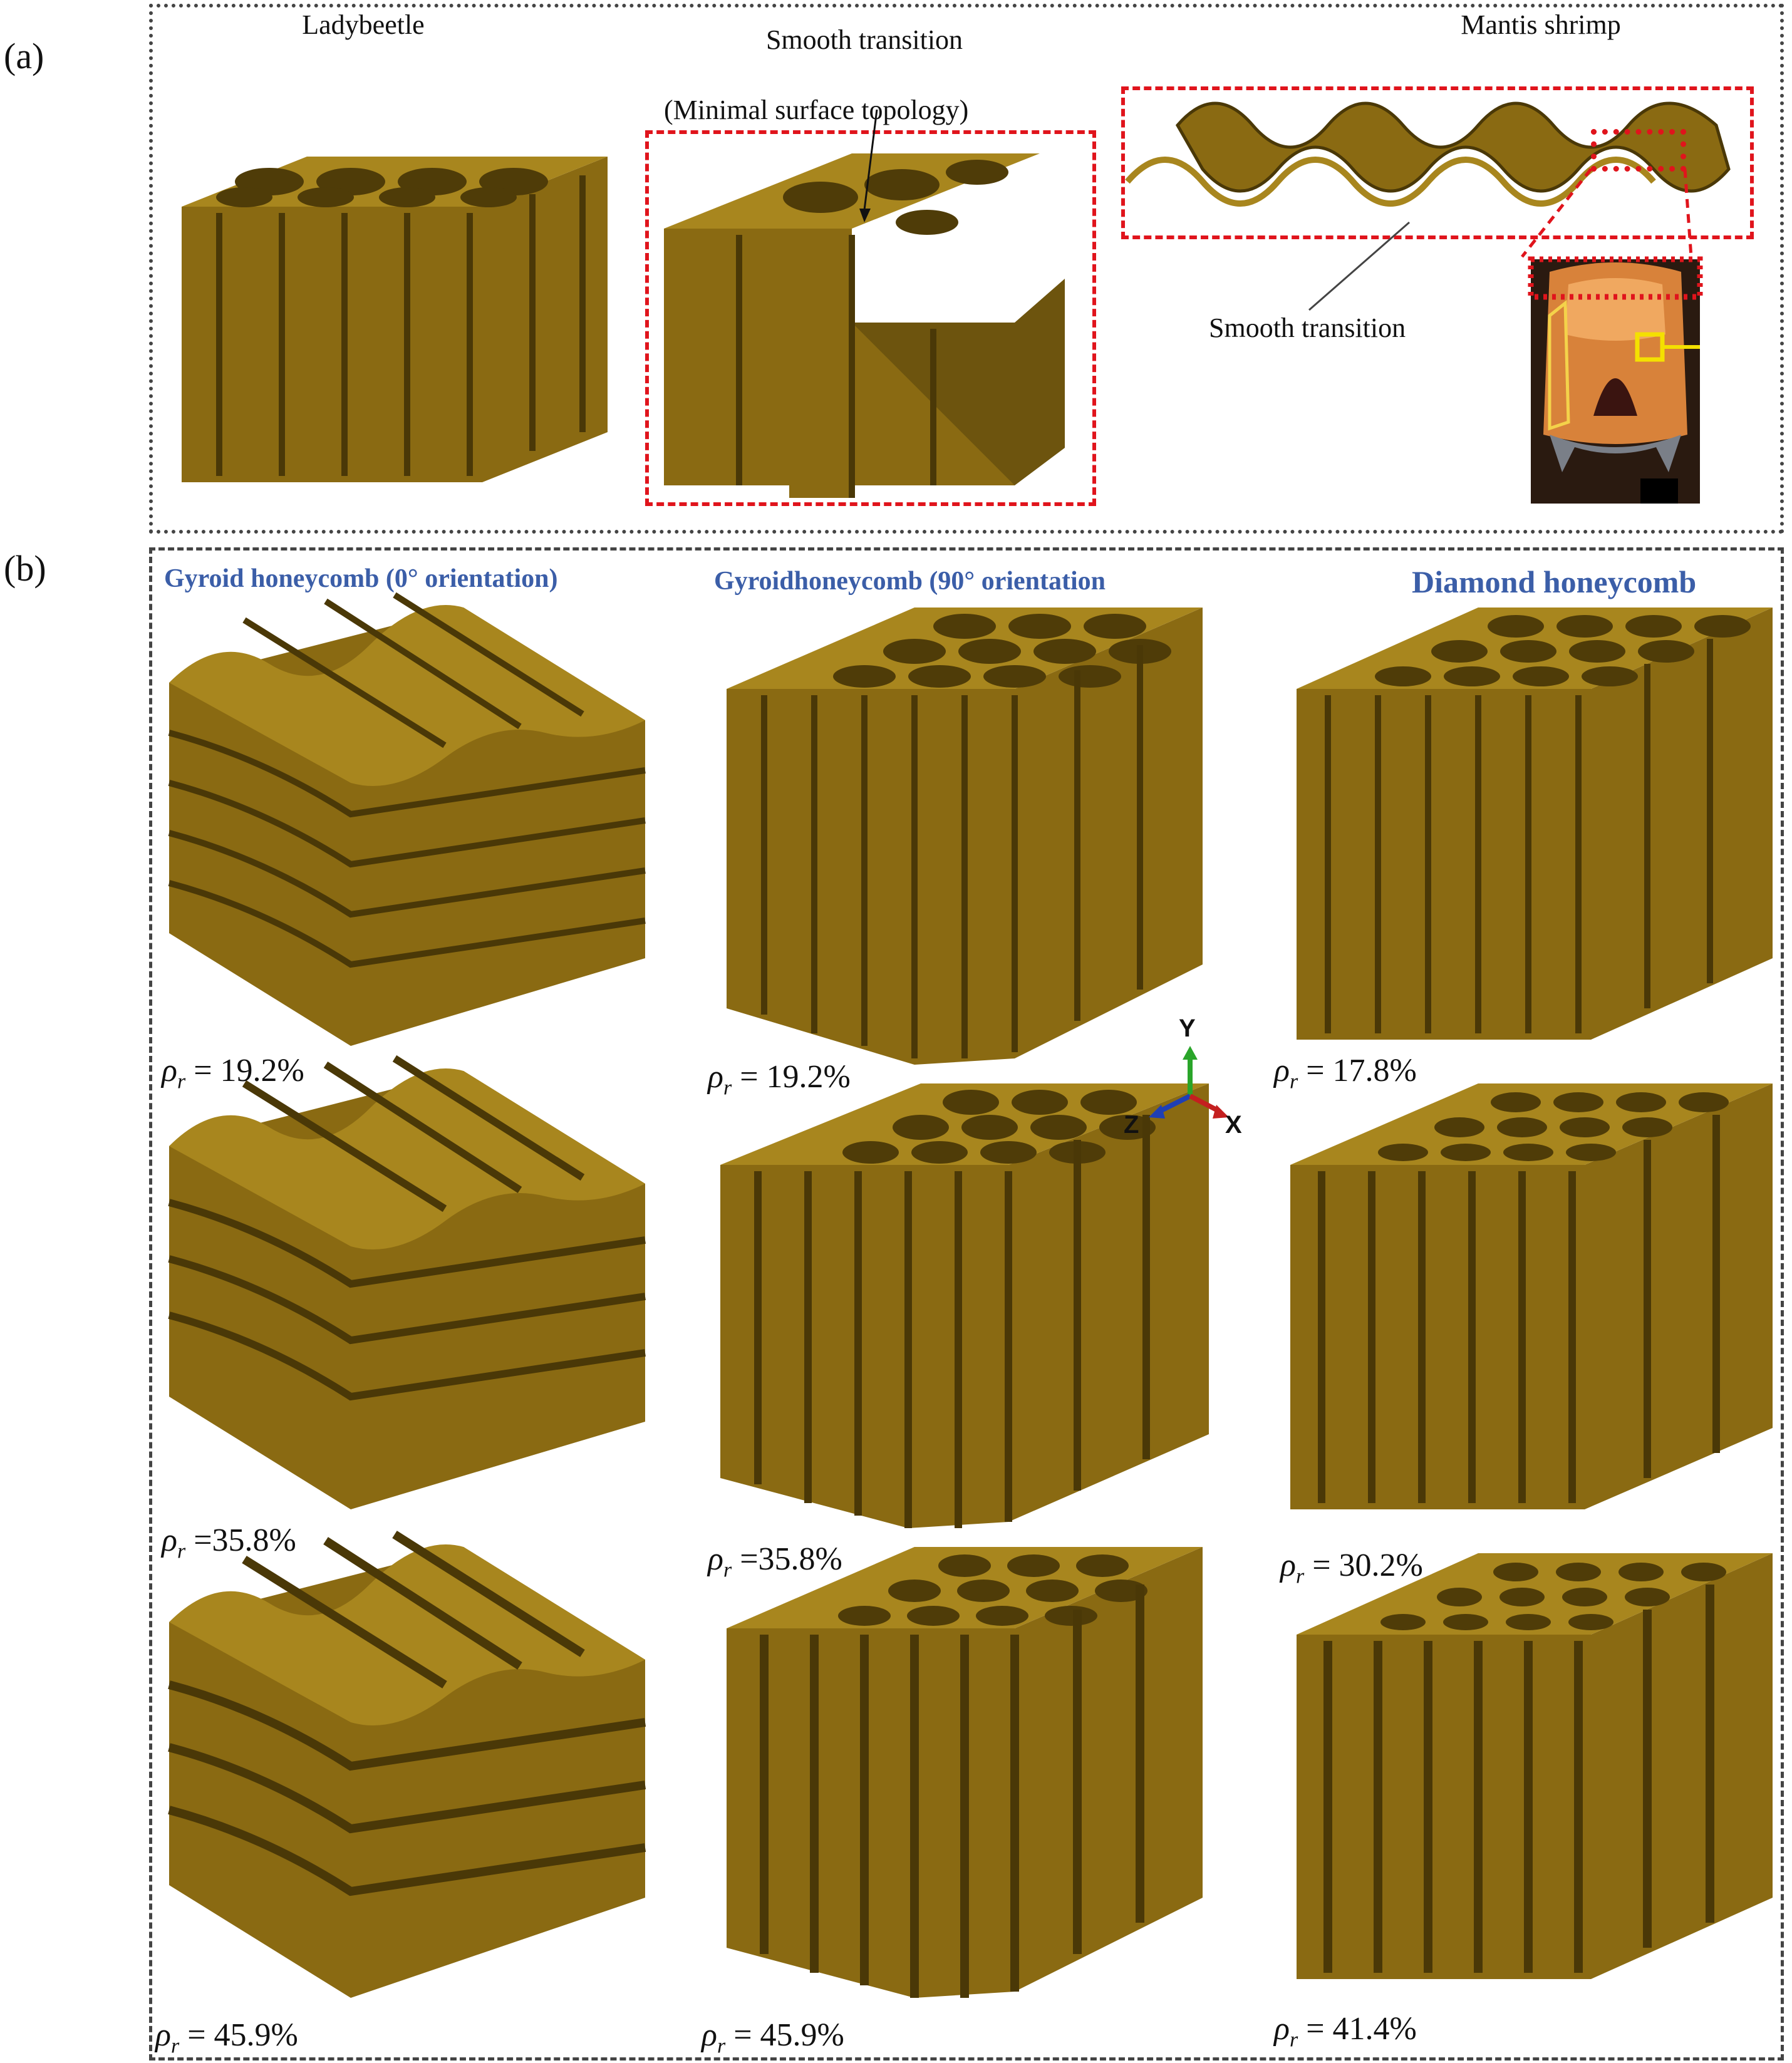 This screenshot has height=2063, width=1792. What do you see at coordinates (1616, 380) in the screenshot?
I see `mantis-shrimp-photo` at bounding box center [1616, 380].